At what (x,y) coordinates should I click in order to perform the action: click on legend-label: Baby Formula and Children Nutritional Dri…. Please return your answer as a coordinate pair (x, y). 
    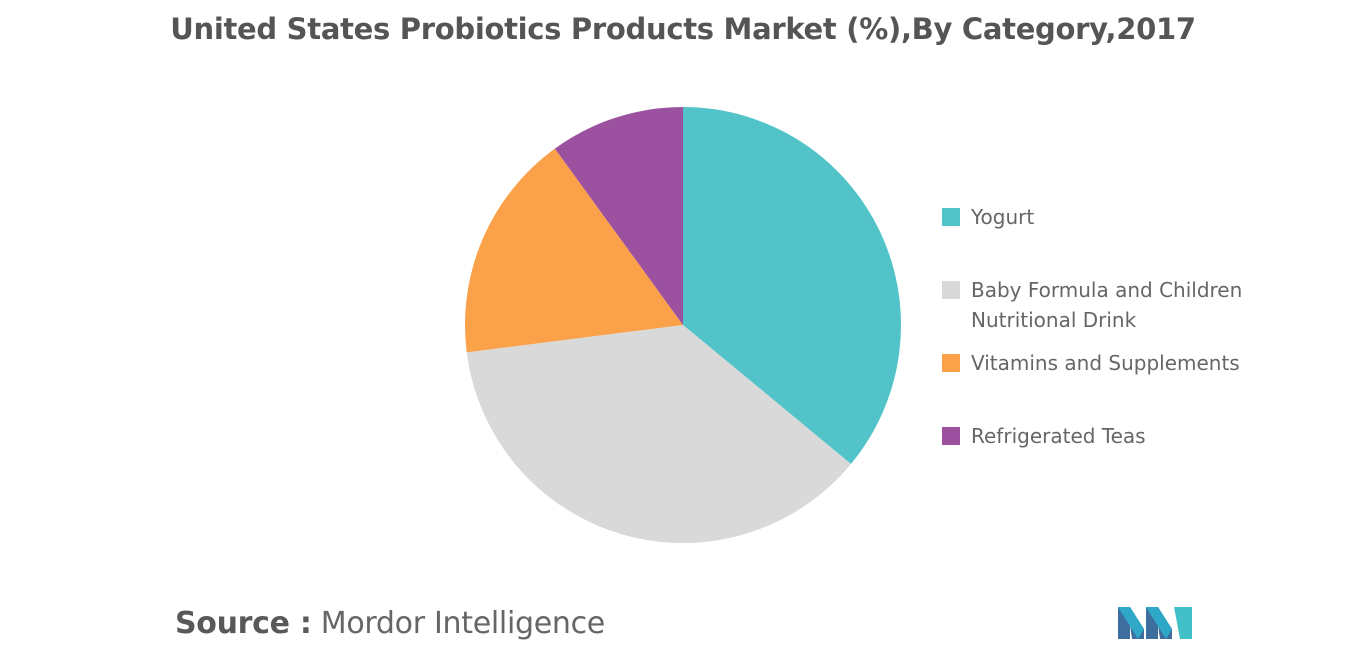
    Looking at the image, I should click on (1106, 305).